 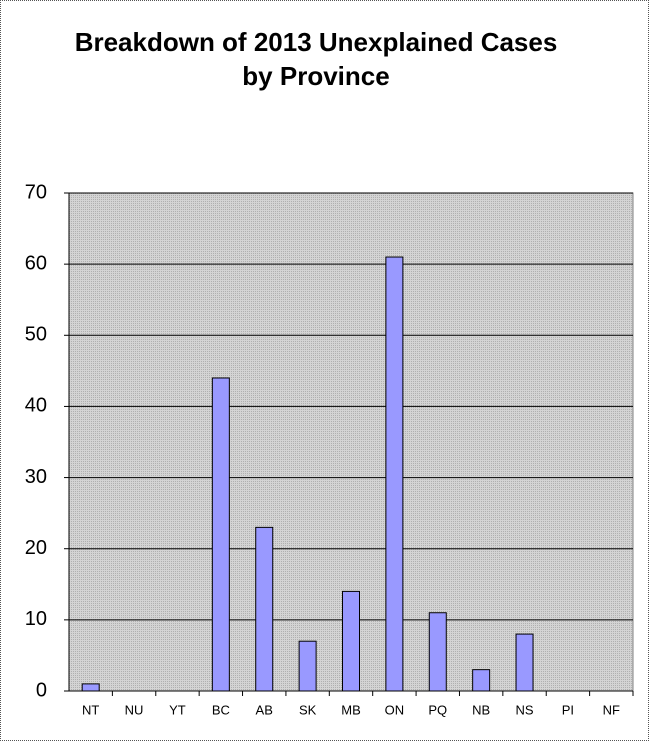 I want to click on y-tick-label: 10, so click(x=36, y=619).